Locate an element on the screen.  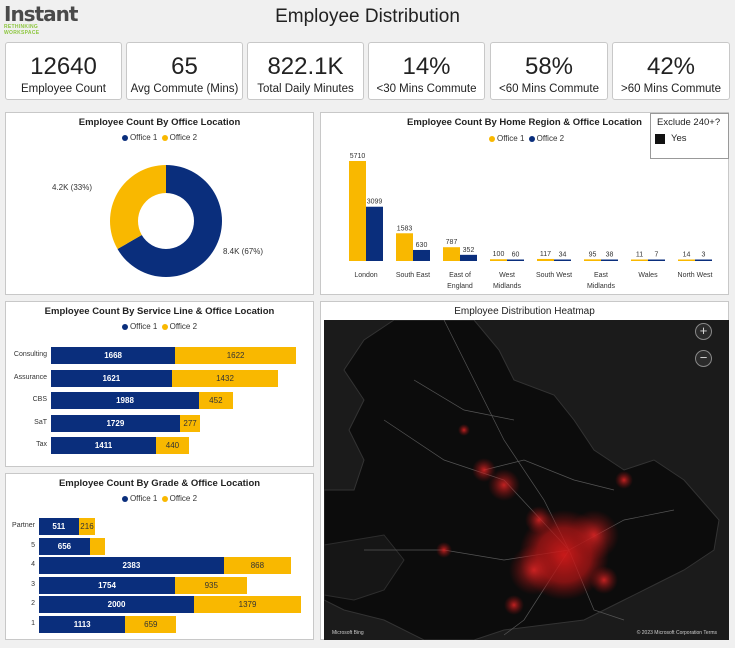
region-bar-value: 7 is located at coordinates (657, 255).